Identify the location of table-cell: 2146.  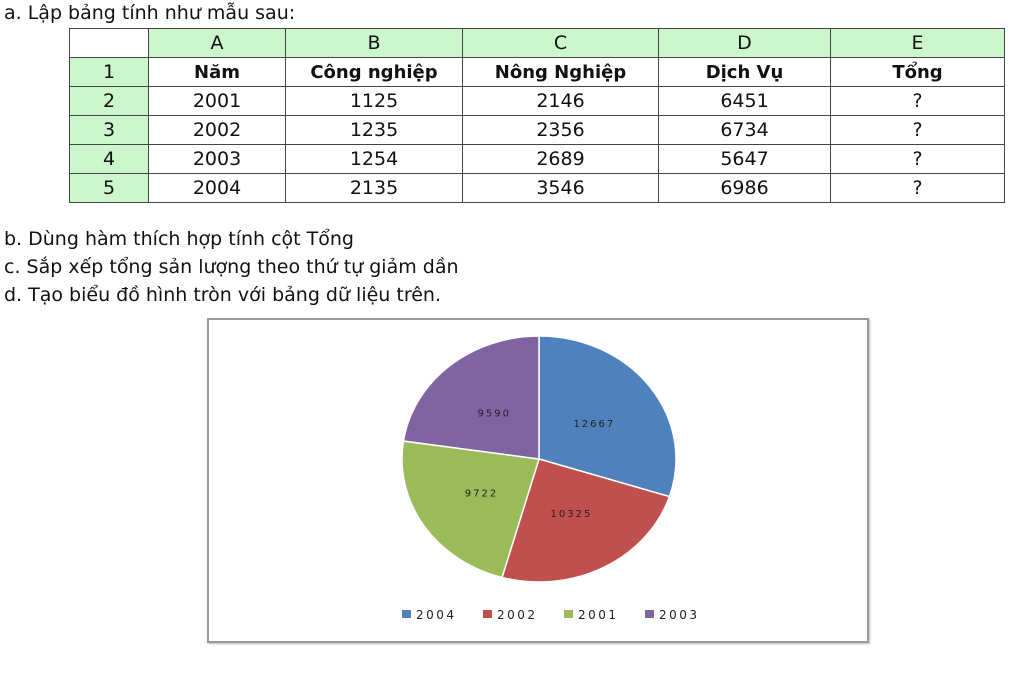
(560, 101).